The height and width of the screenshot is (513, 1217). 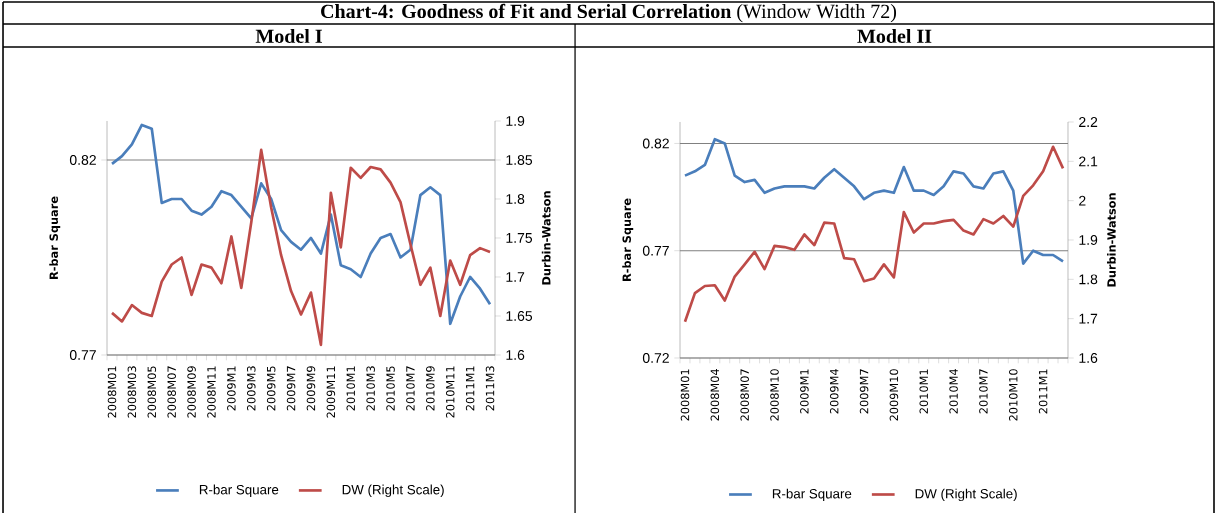 I want to click on x-tick-label: 2009M4, so click(x=834, y=391).